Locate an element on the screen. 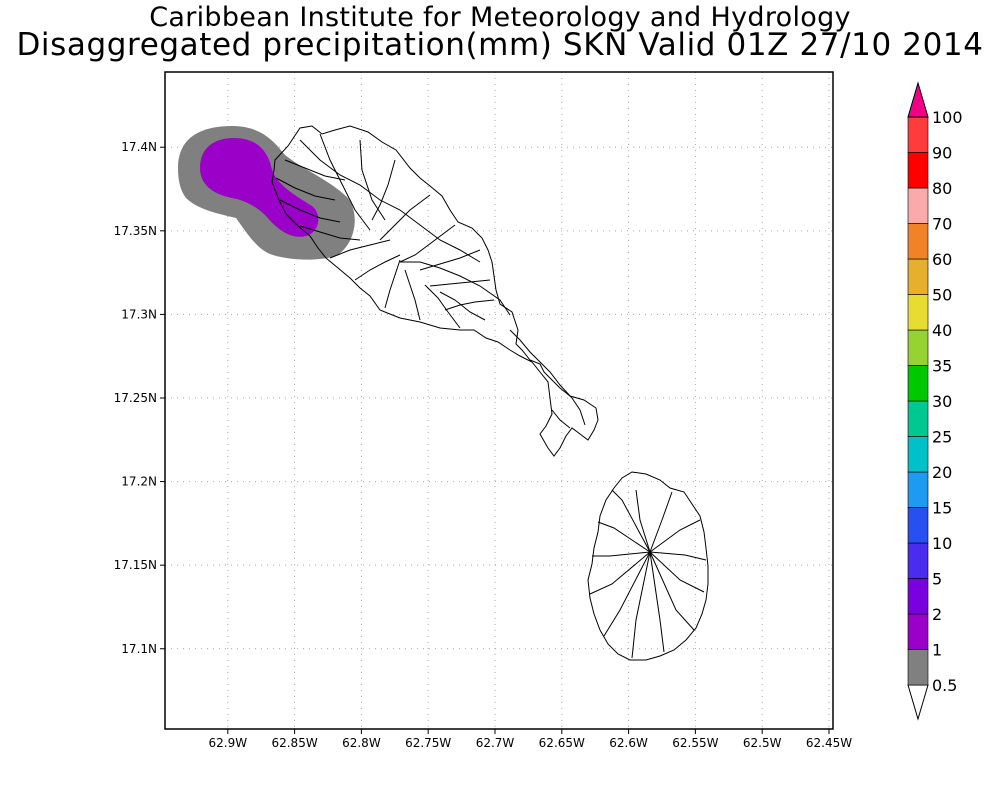  colorbar-label: 10 is located at coordinates (942, 543).